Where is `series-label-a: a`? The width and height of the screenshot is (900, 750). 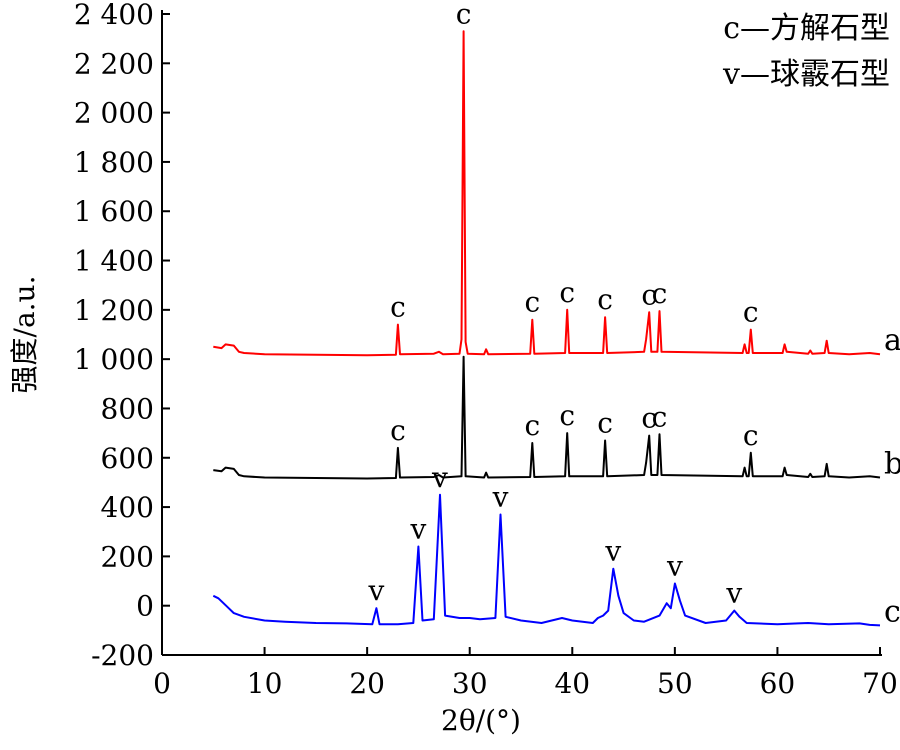
series-label-a: a is located at coordinates (892, 340).